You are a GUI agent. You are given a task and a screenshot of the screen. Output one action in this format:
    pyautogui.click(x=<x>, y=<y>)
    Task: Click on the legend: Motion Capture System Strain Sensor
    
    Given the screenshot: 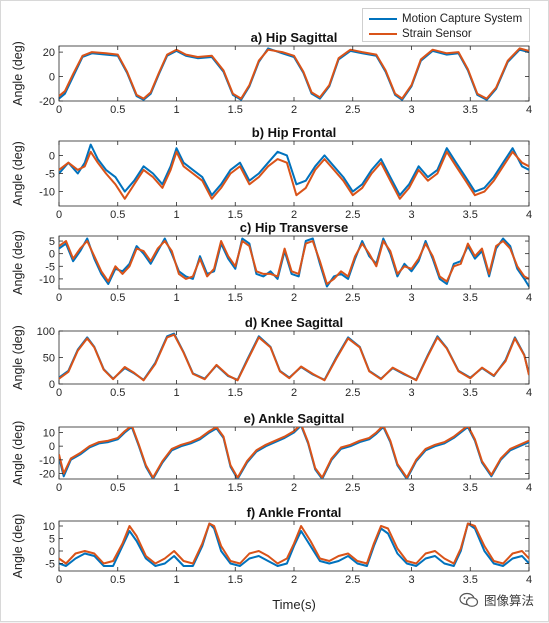 What is the action you would take?
    pyautogui.click(x=446, y=25)
    